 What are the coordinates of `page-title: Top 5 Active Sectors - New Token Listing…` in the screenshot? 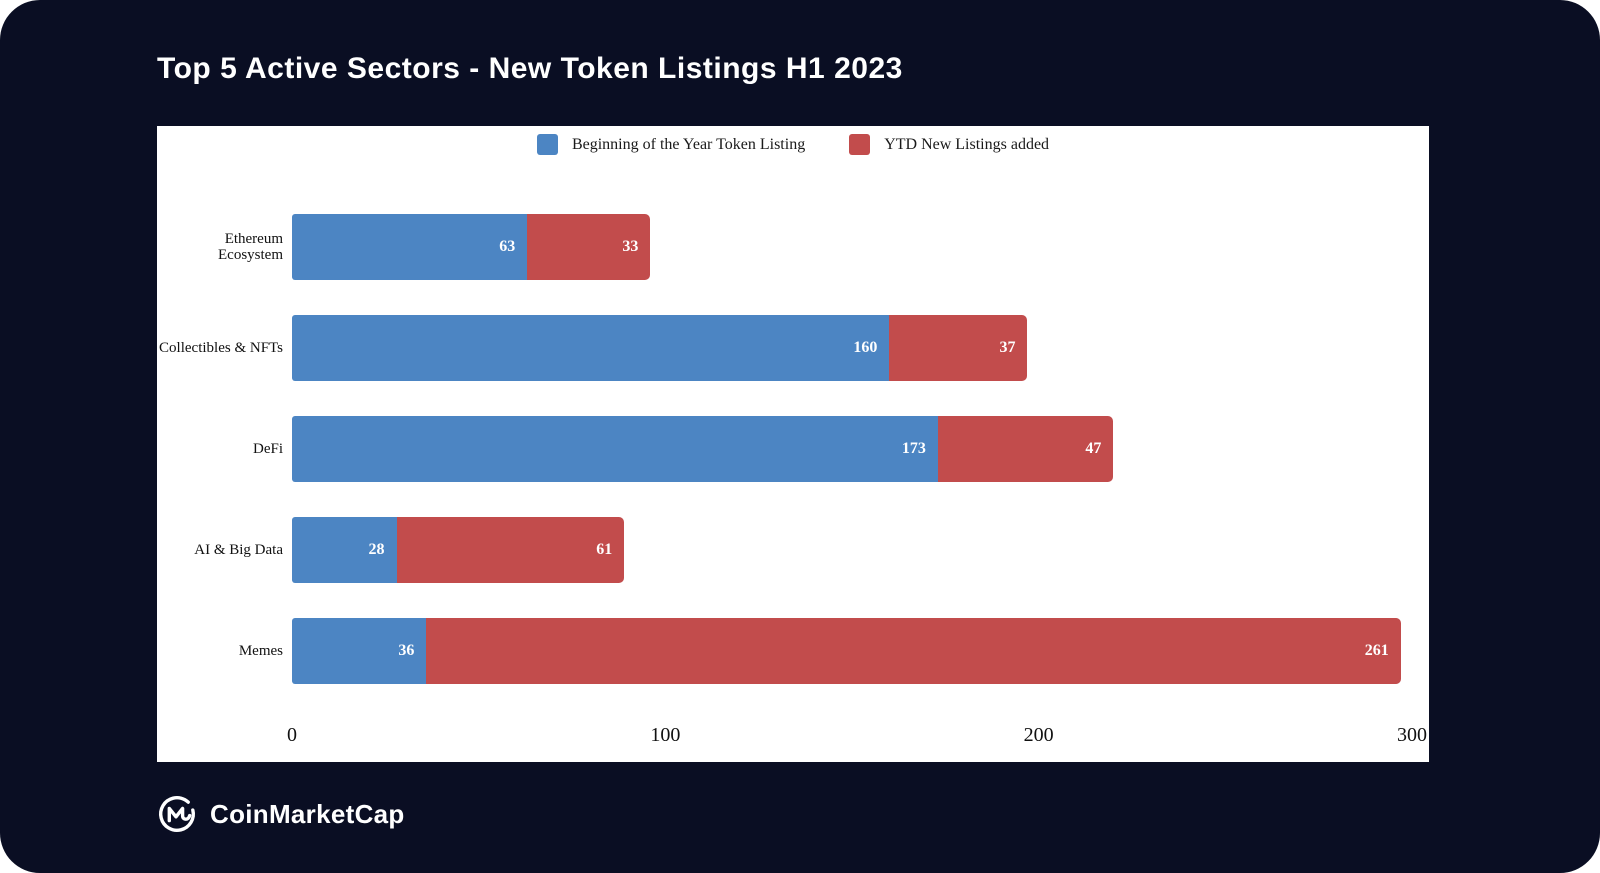 It's located at (530, 68).